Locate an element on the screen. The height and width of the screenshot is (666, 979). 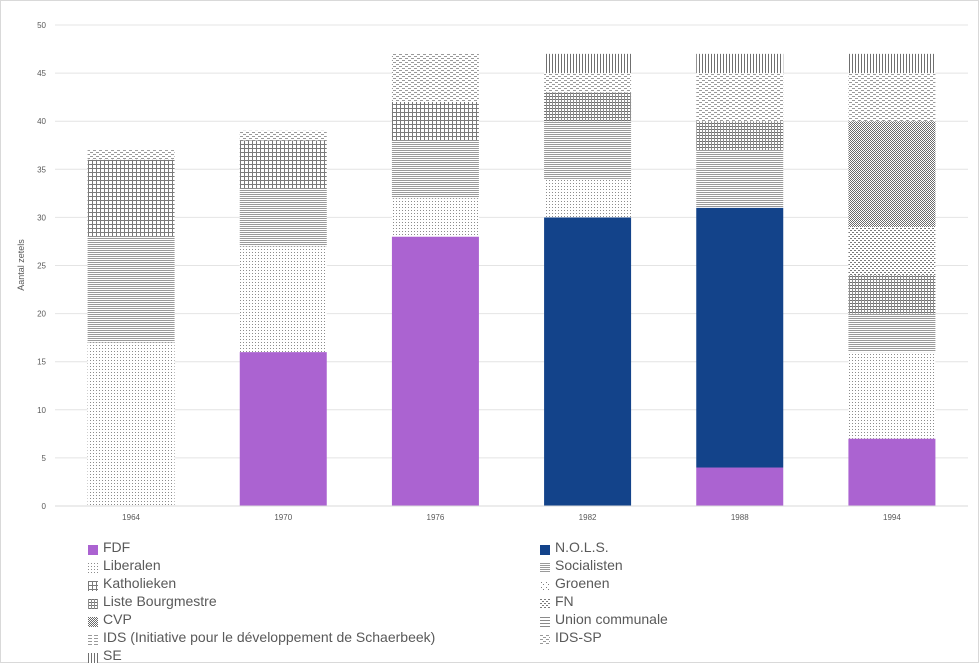
legend-label: FDF is located at coordinates (117, 547).